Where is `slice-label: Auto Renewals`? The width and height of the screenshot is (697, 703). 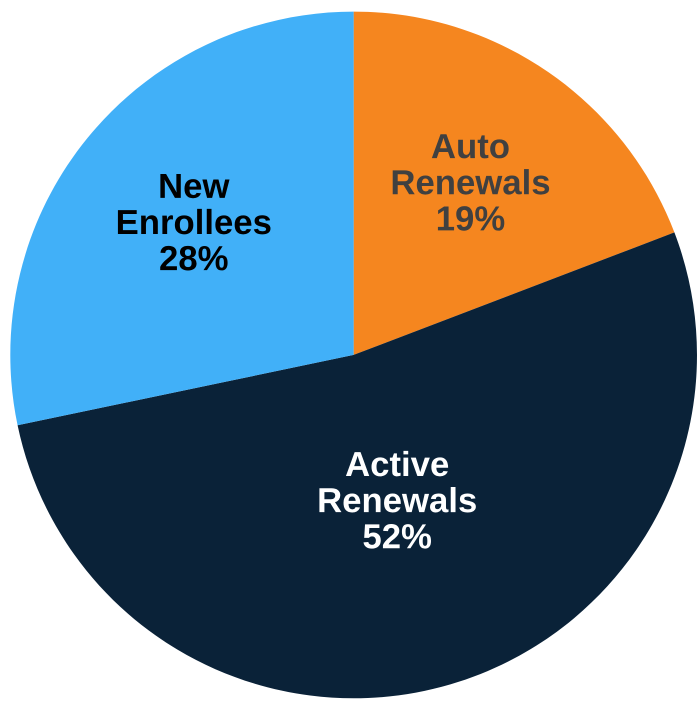 slice-label: Auto Renewals is located at coordinates (471, 164).